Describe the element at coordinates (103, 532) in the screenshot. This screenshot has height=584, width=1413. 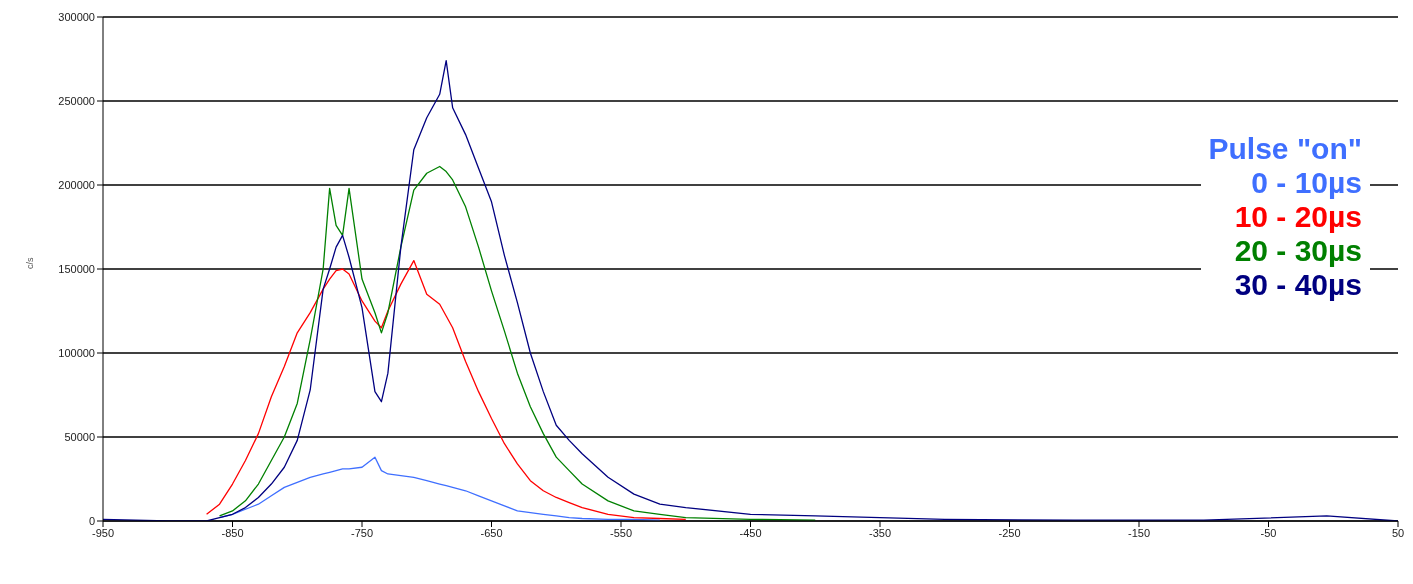
I see `x-tick-label: -950` at that location.